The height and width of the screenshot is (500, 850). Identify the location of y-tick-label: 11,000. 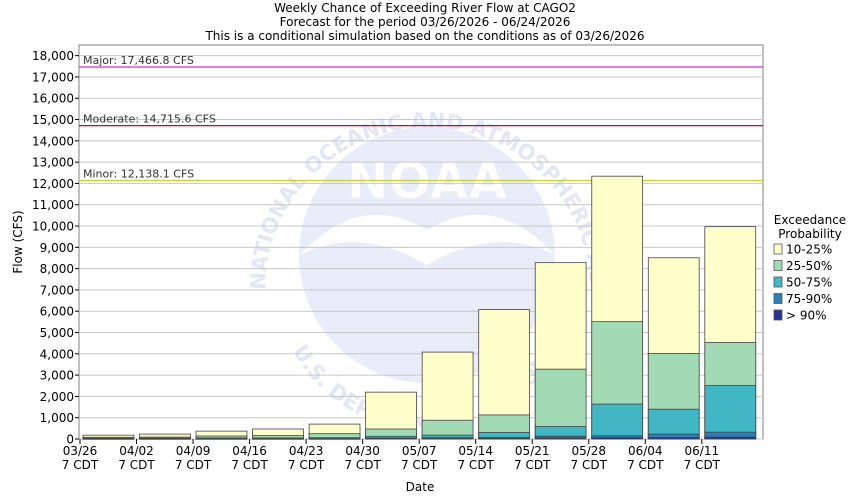
(53, 205).